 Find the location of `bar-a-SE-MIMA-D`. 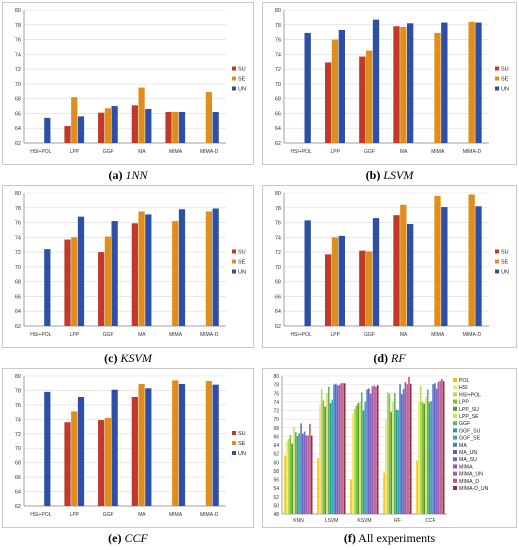

bar-a-SE-MIMA-D is located at coordinates (209, 117).